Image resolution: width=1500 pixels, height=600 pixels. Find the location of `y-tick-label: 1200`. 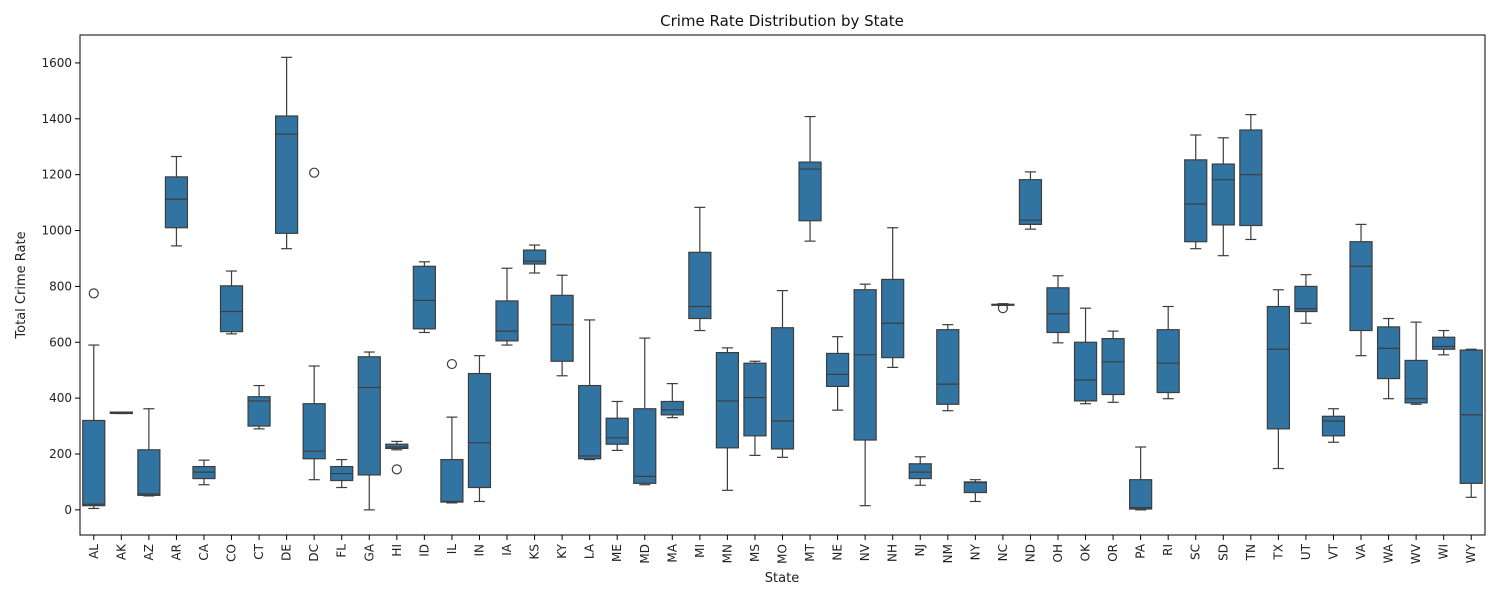

y-tick-label: 1200 is located at coordinates (56, 175).